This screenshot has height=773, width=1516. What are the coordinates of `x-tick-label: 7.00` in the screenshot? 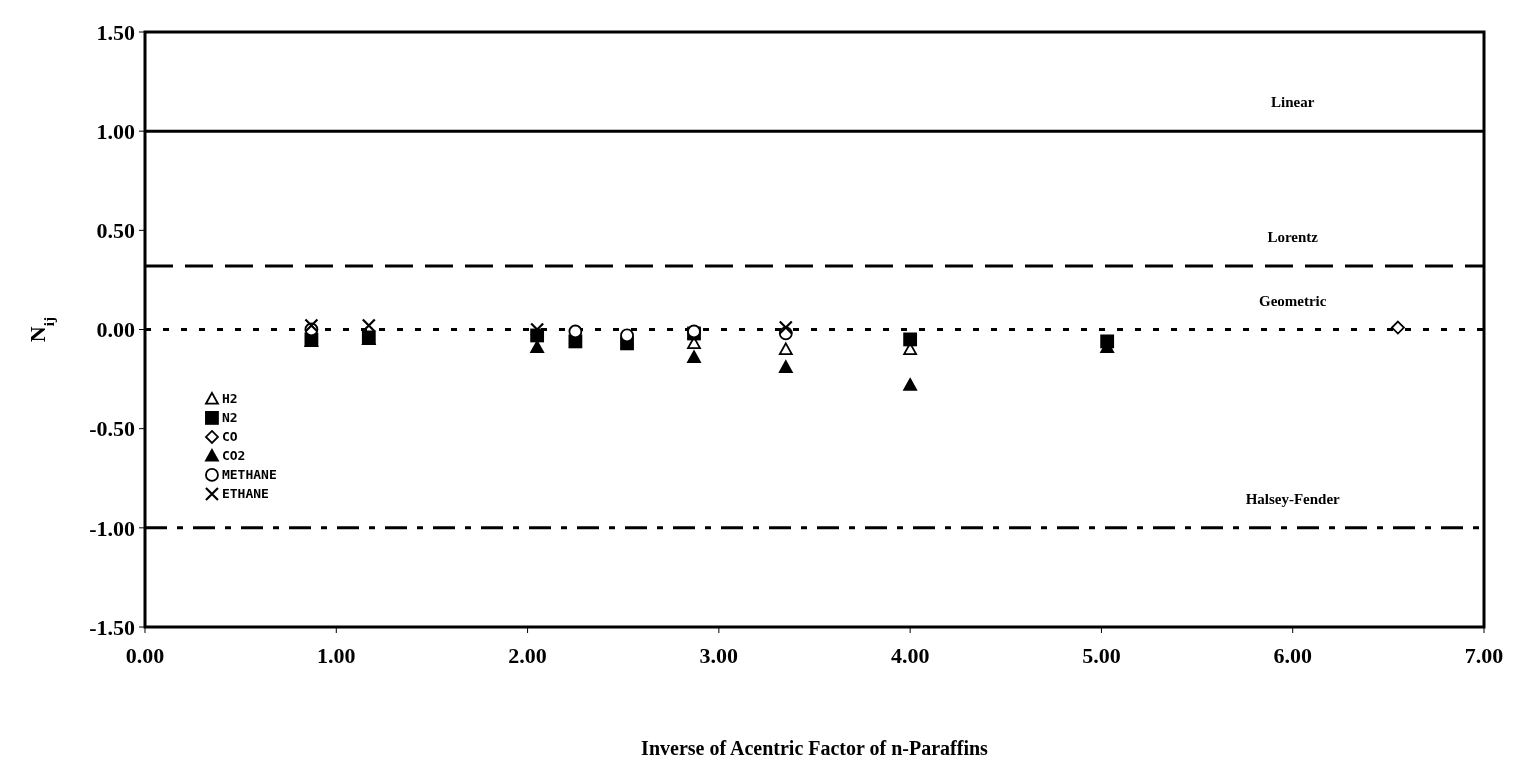 It's located at (1484, 655).